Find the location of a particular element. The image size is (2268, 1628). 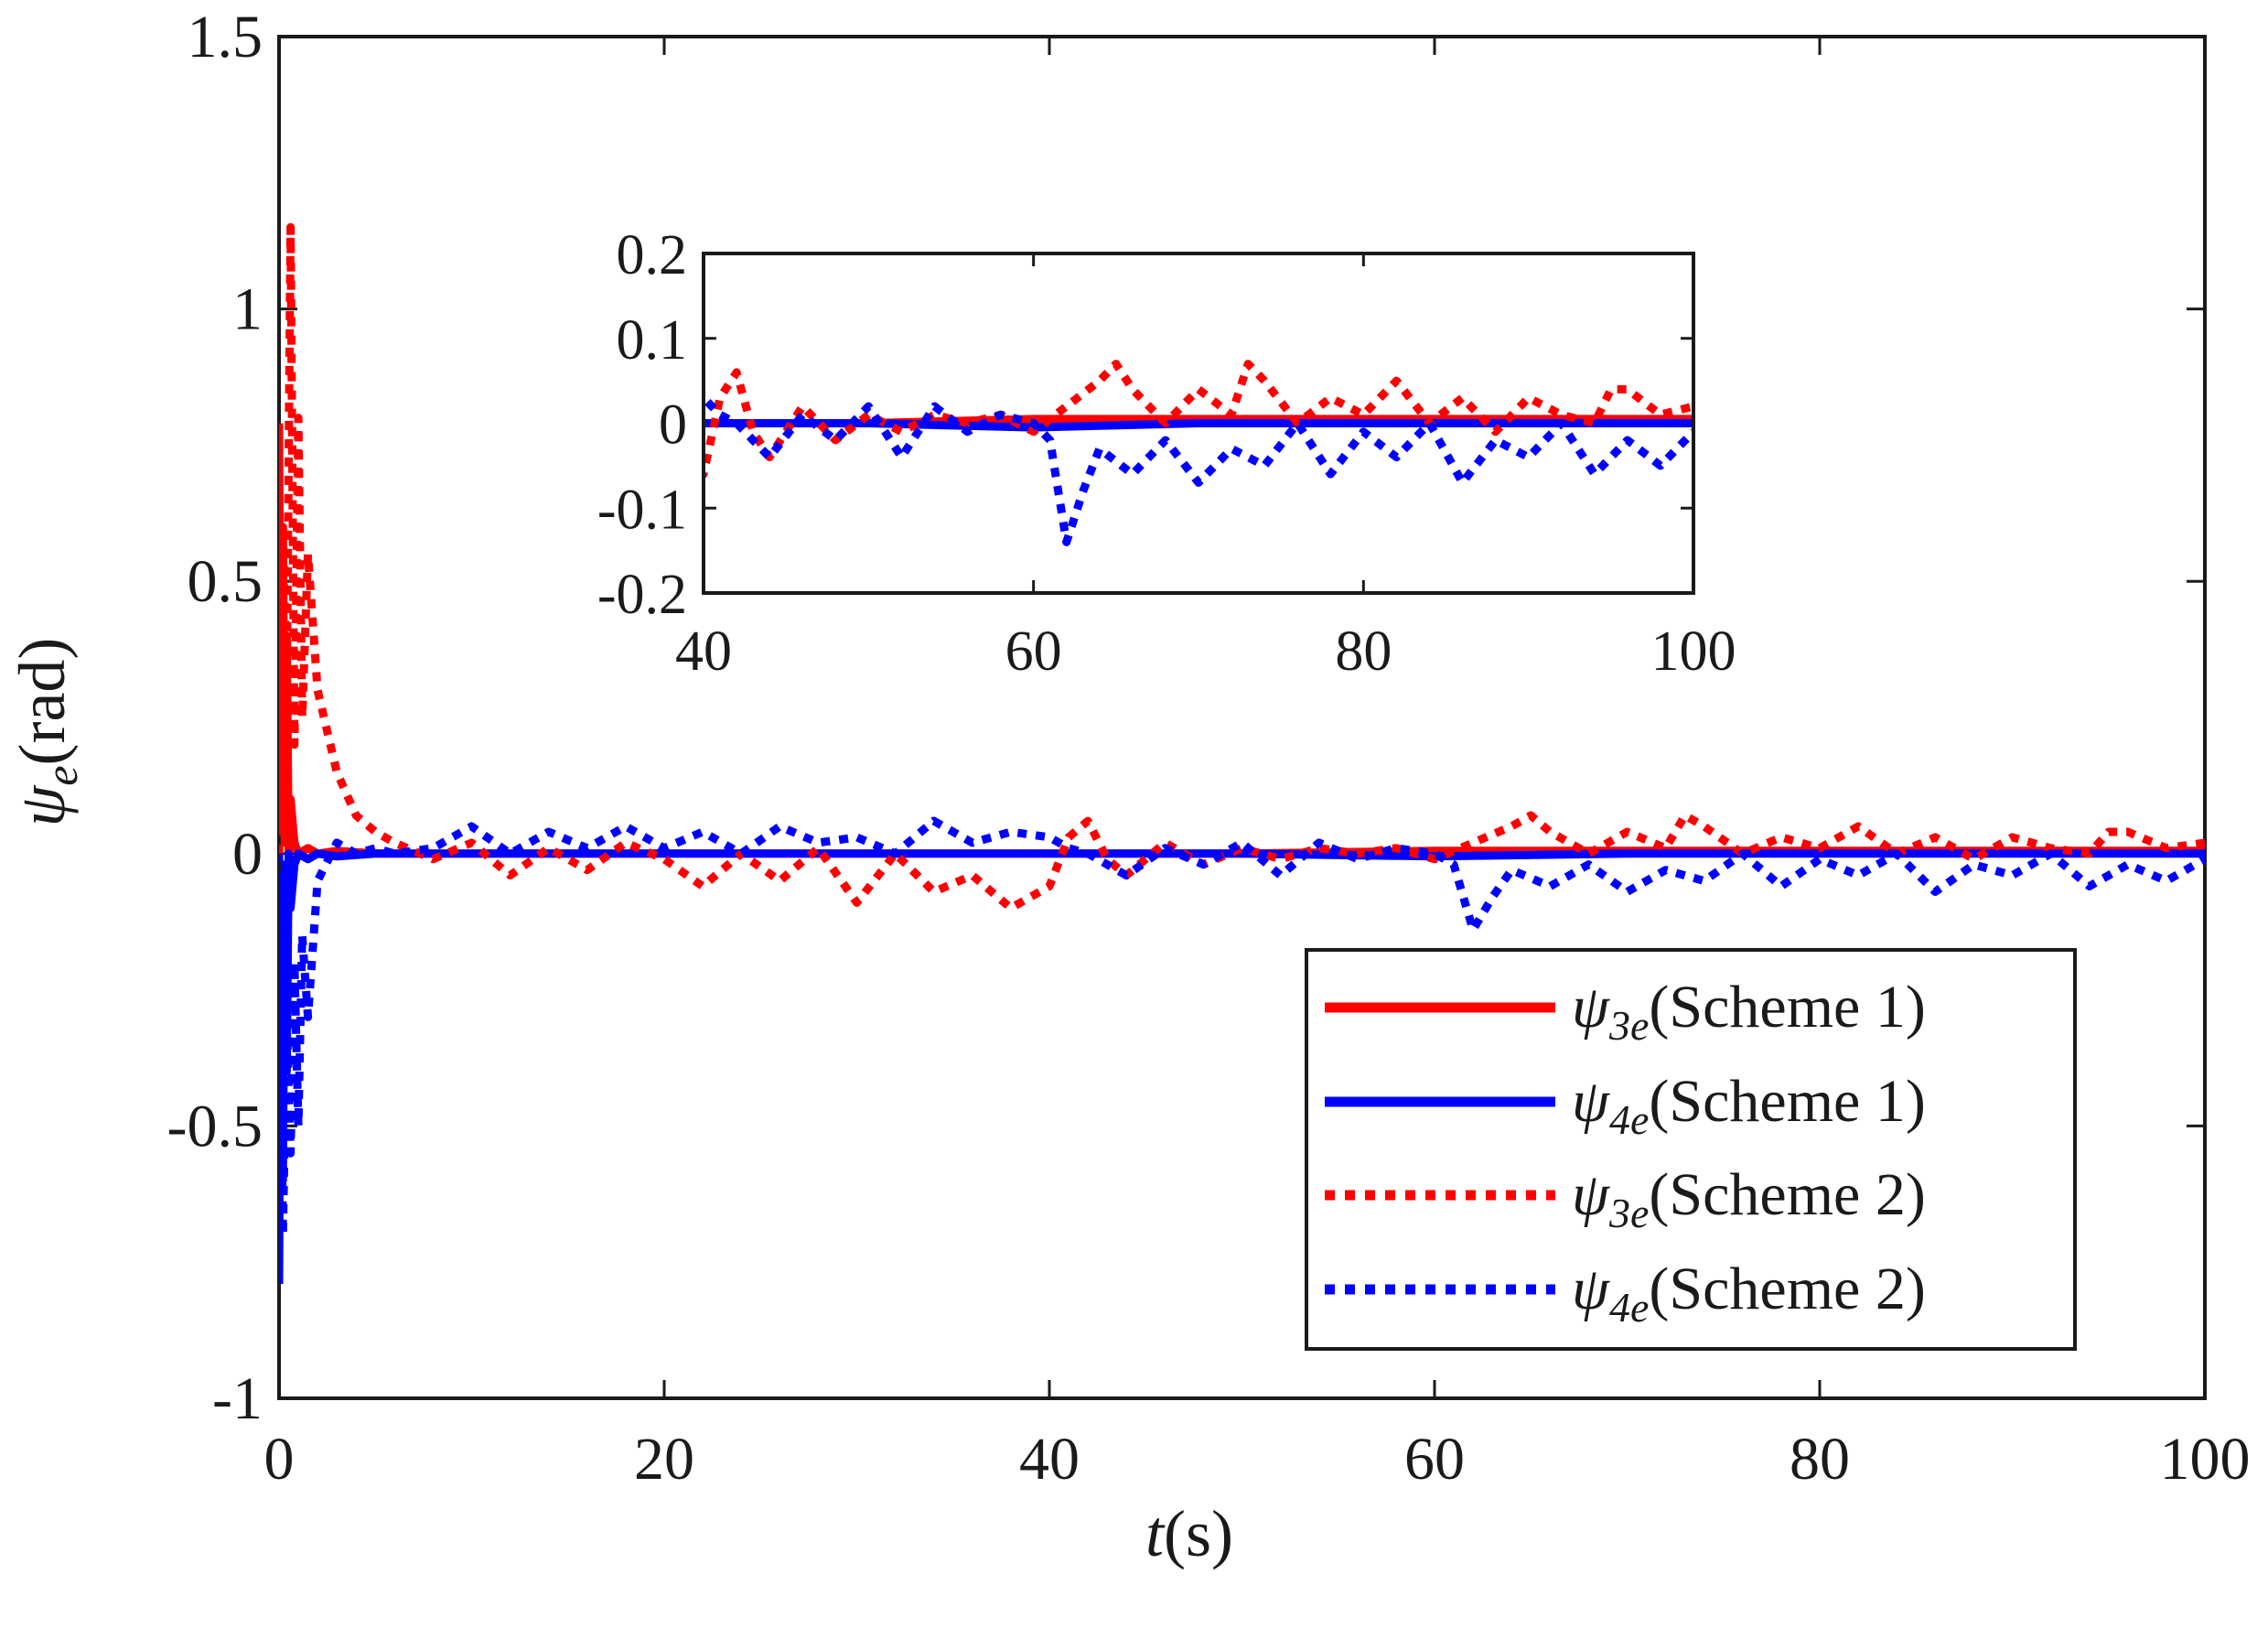

main-x-tick-label: 60 is located at coordinates (1434, 1460).